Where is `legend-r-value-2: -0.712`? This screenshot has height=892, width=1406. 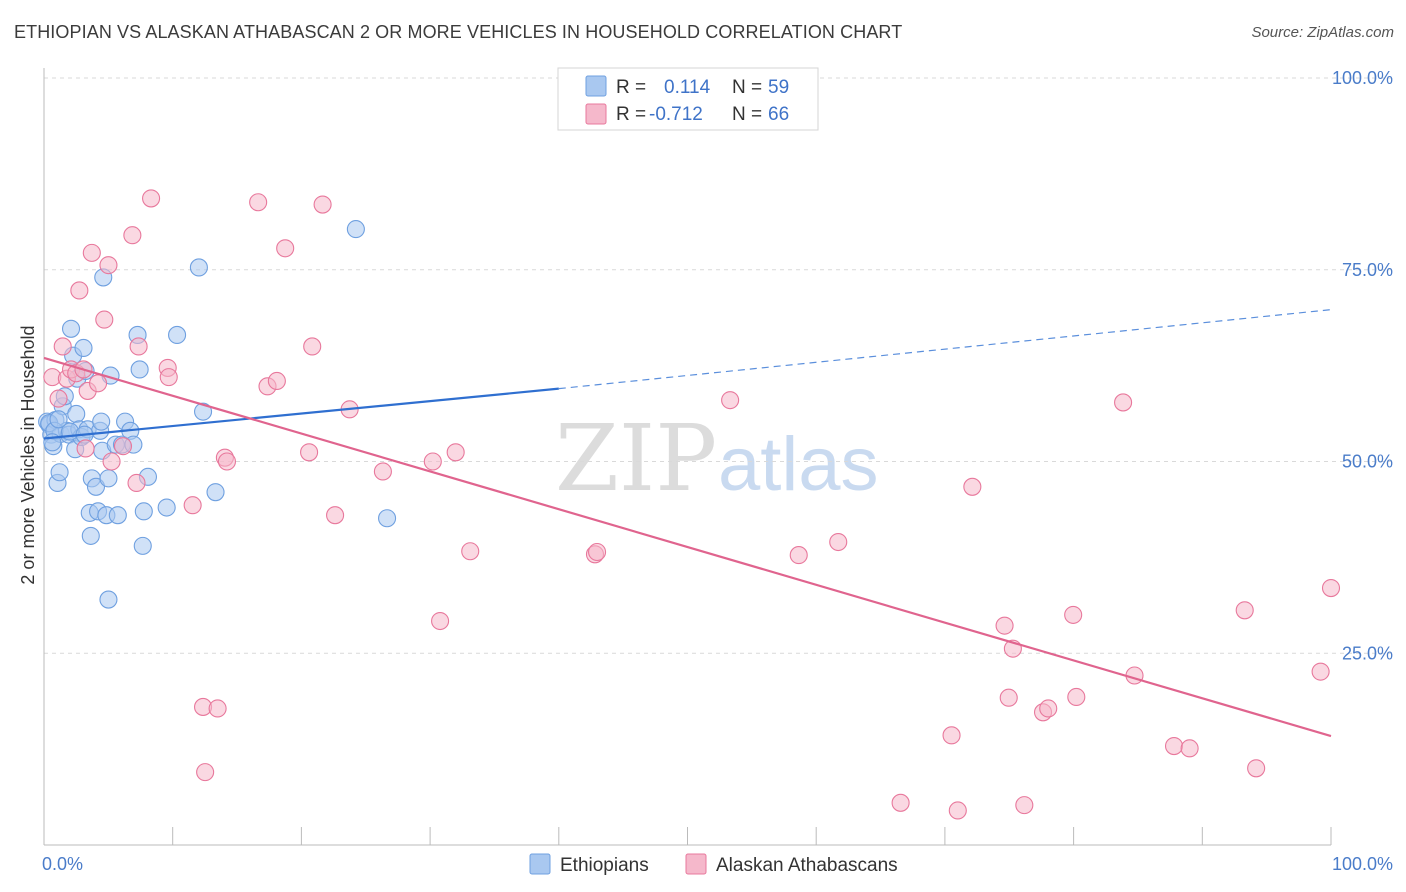
legend-r-value-2: -0.712 is located at coordinates (676, 114).